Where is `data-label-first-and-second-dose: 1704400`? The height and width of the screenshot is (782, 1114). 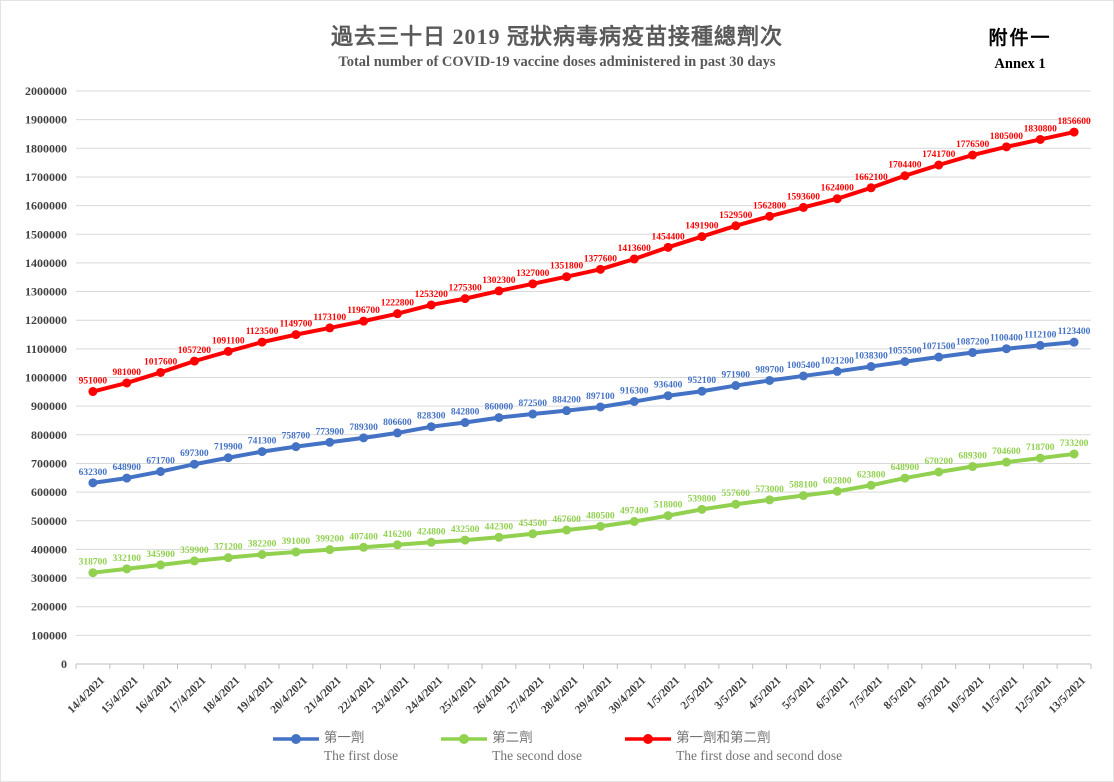
data-label-first-and-second-dose: 1704400 is located at coordinates (905, 166).